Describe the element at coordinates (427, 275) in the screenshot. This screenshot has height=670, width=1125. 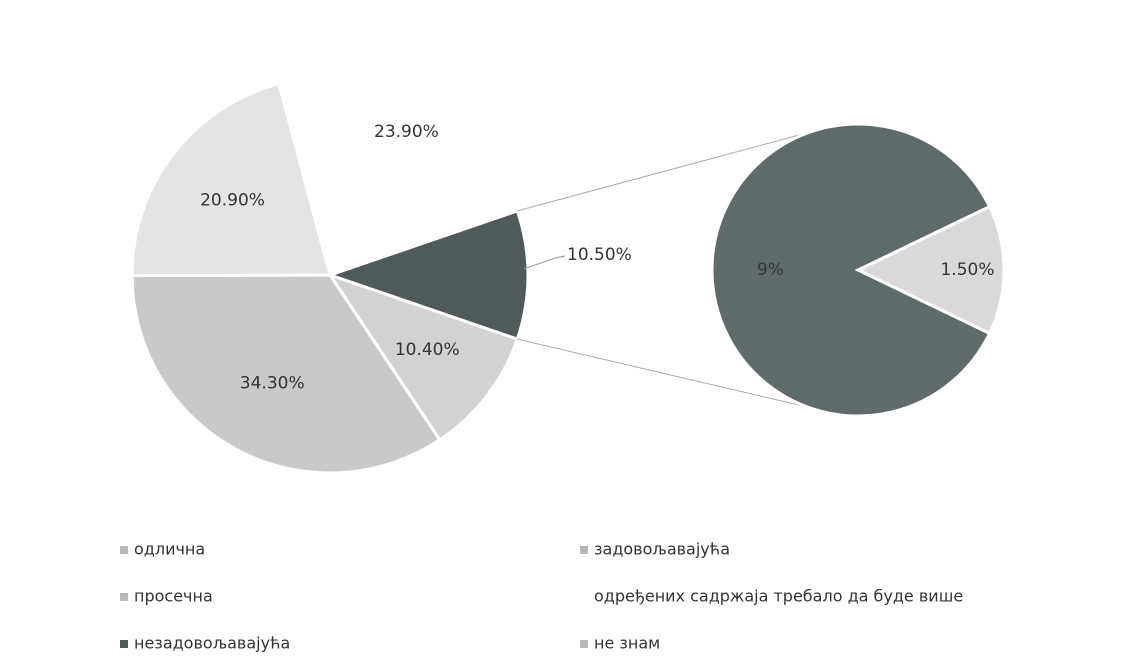
I see `pie-slice-other` at that location.